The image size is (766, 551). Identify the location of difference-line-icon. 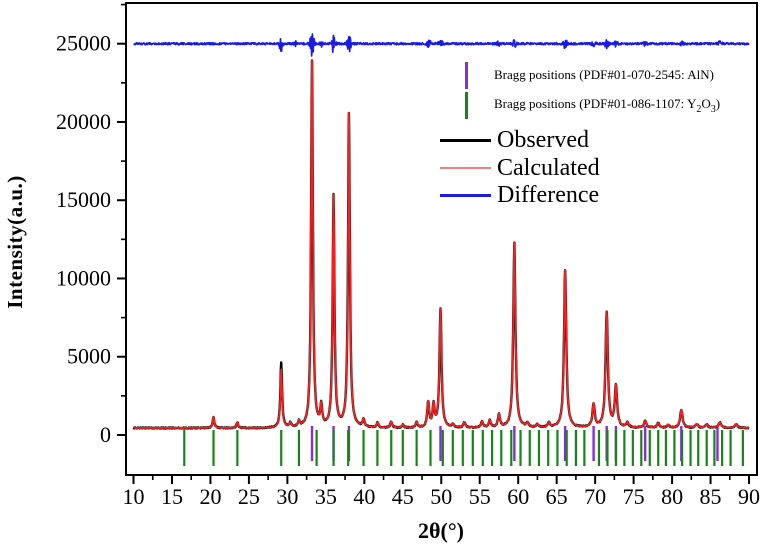
(465, 195).